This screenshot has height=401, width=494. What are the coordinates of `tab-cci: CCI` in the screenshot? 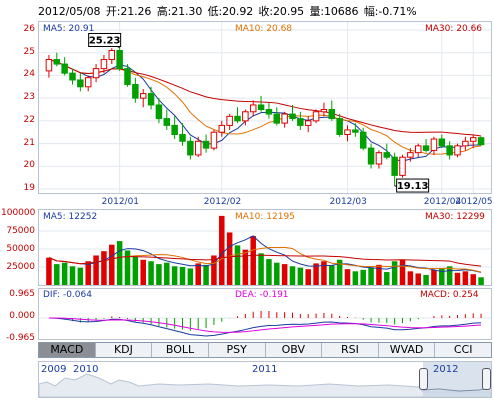 It's located at (463, 349).